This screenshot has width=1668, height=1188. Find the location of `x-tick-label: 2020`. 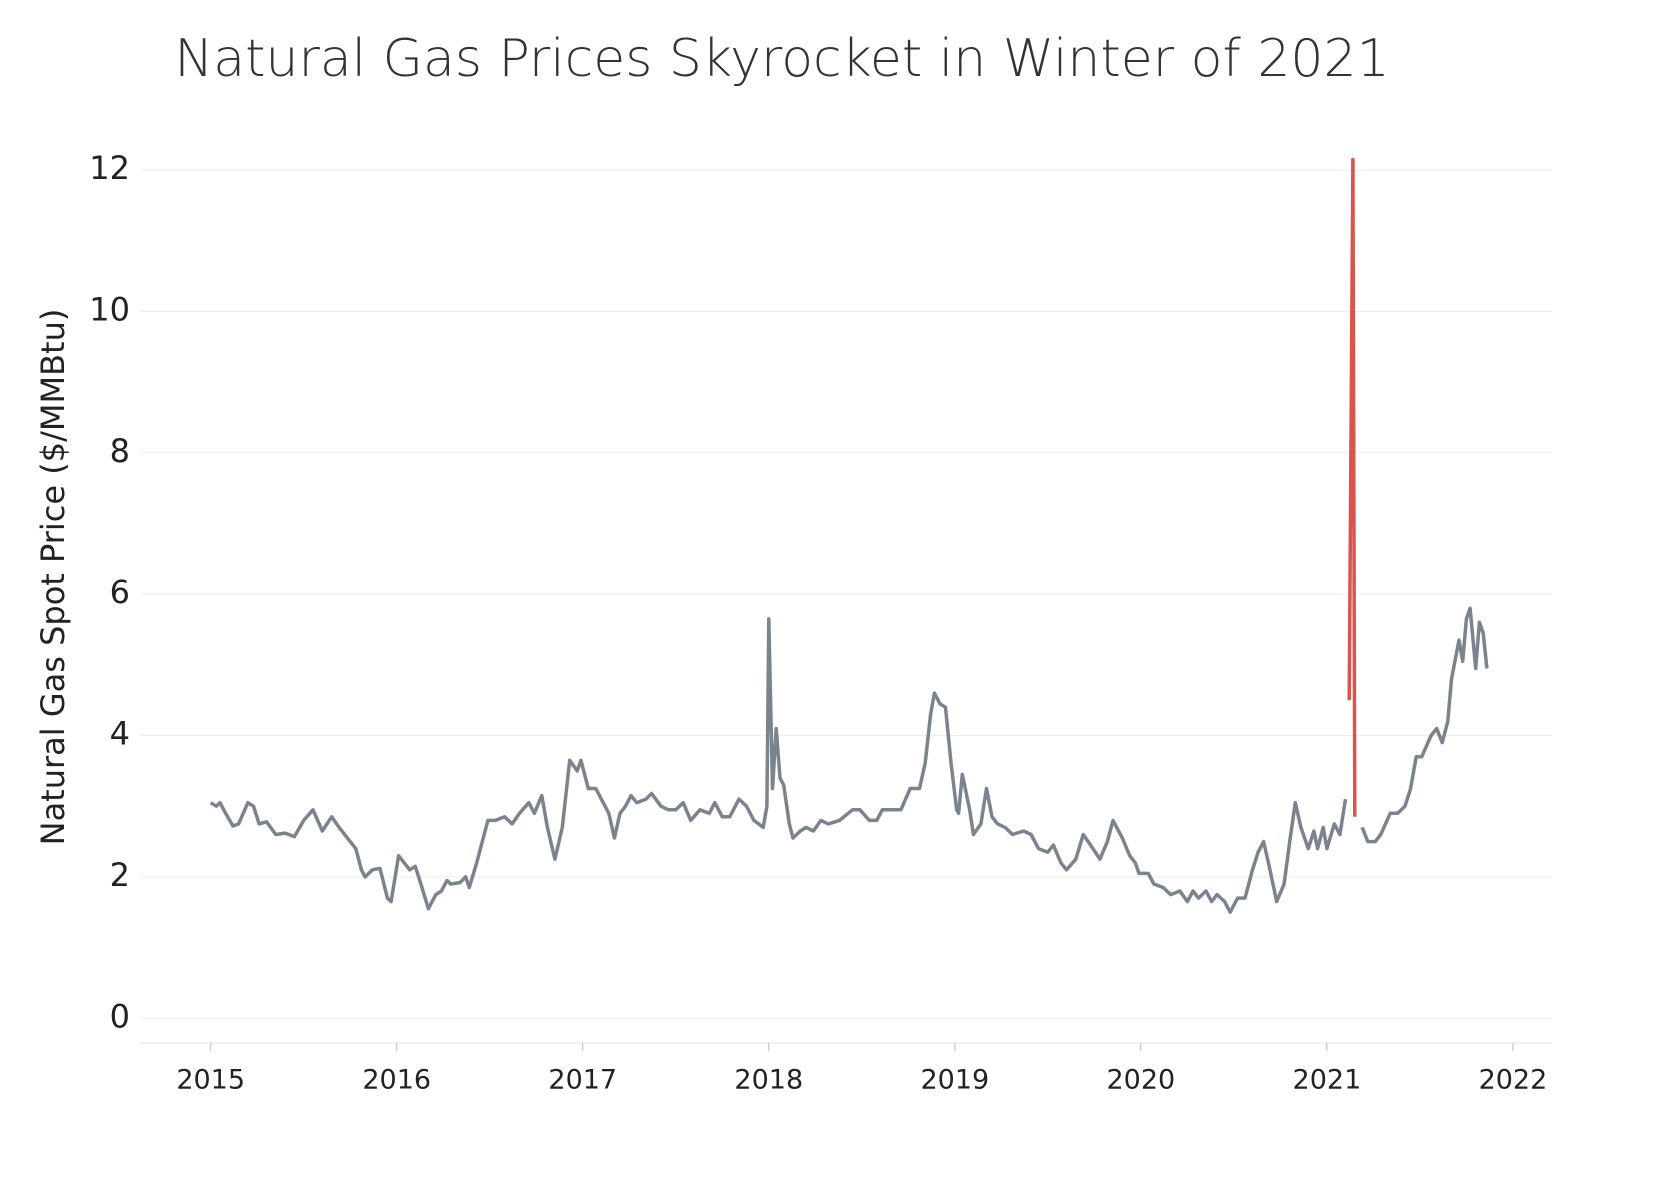

x-tick-label: 2020 is located at coordinates (1141, 1080).